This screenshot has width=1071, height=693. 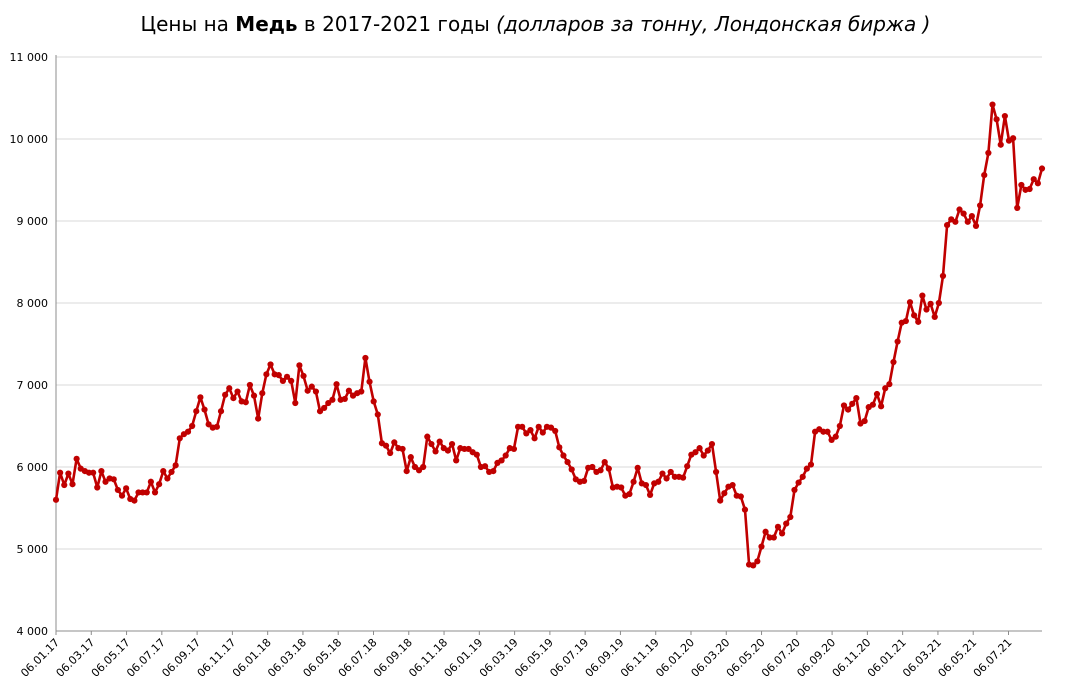 What do you see at coordinates (397, 24) in the screenshot?
I see `title-middle: в 2017-2021 годы` at bounding box center [397, 24].